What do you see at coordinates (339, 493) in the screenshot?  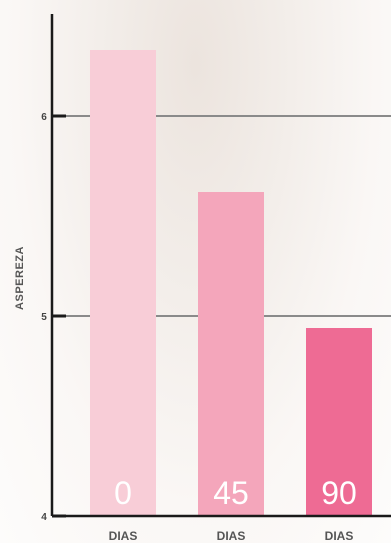 I see `bar-label-90: 90` at bounding box center [339, 493].